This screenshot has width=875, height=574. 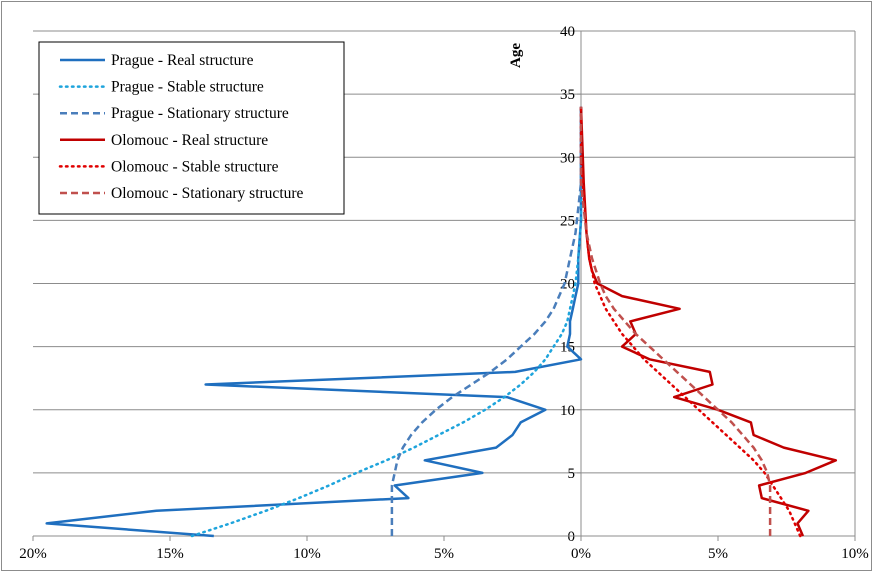 I want to click on legend-label: Prague - Stable structure, so click(x=187, y=87).